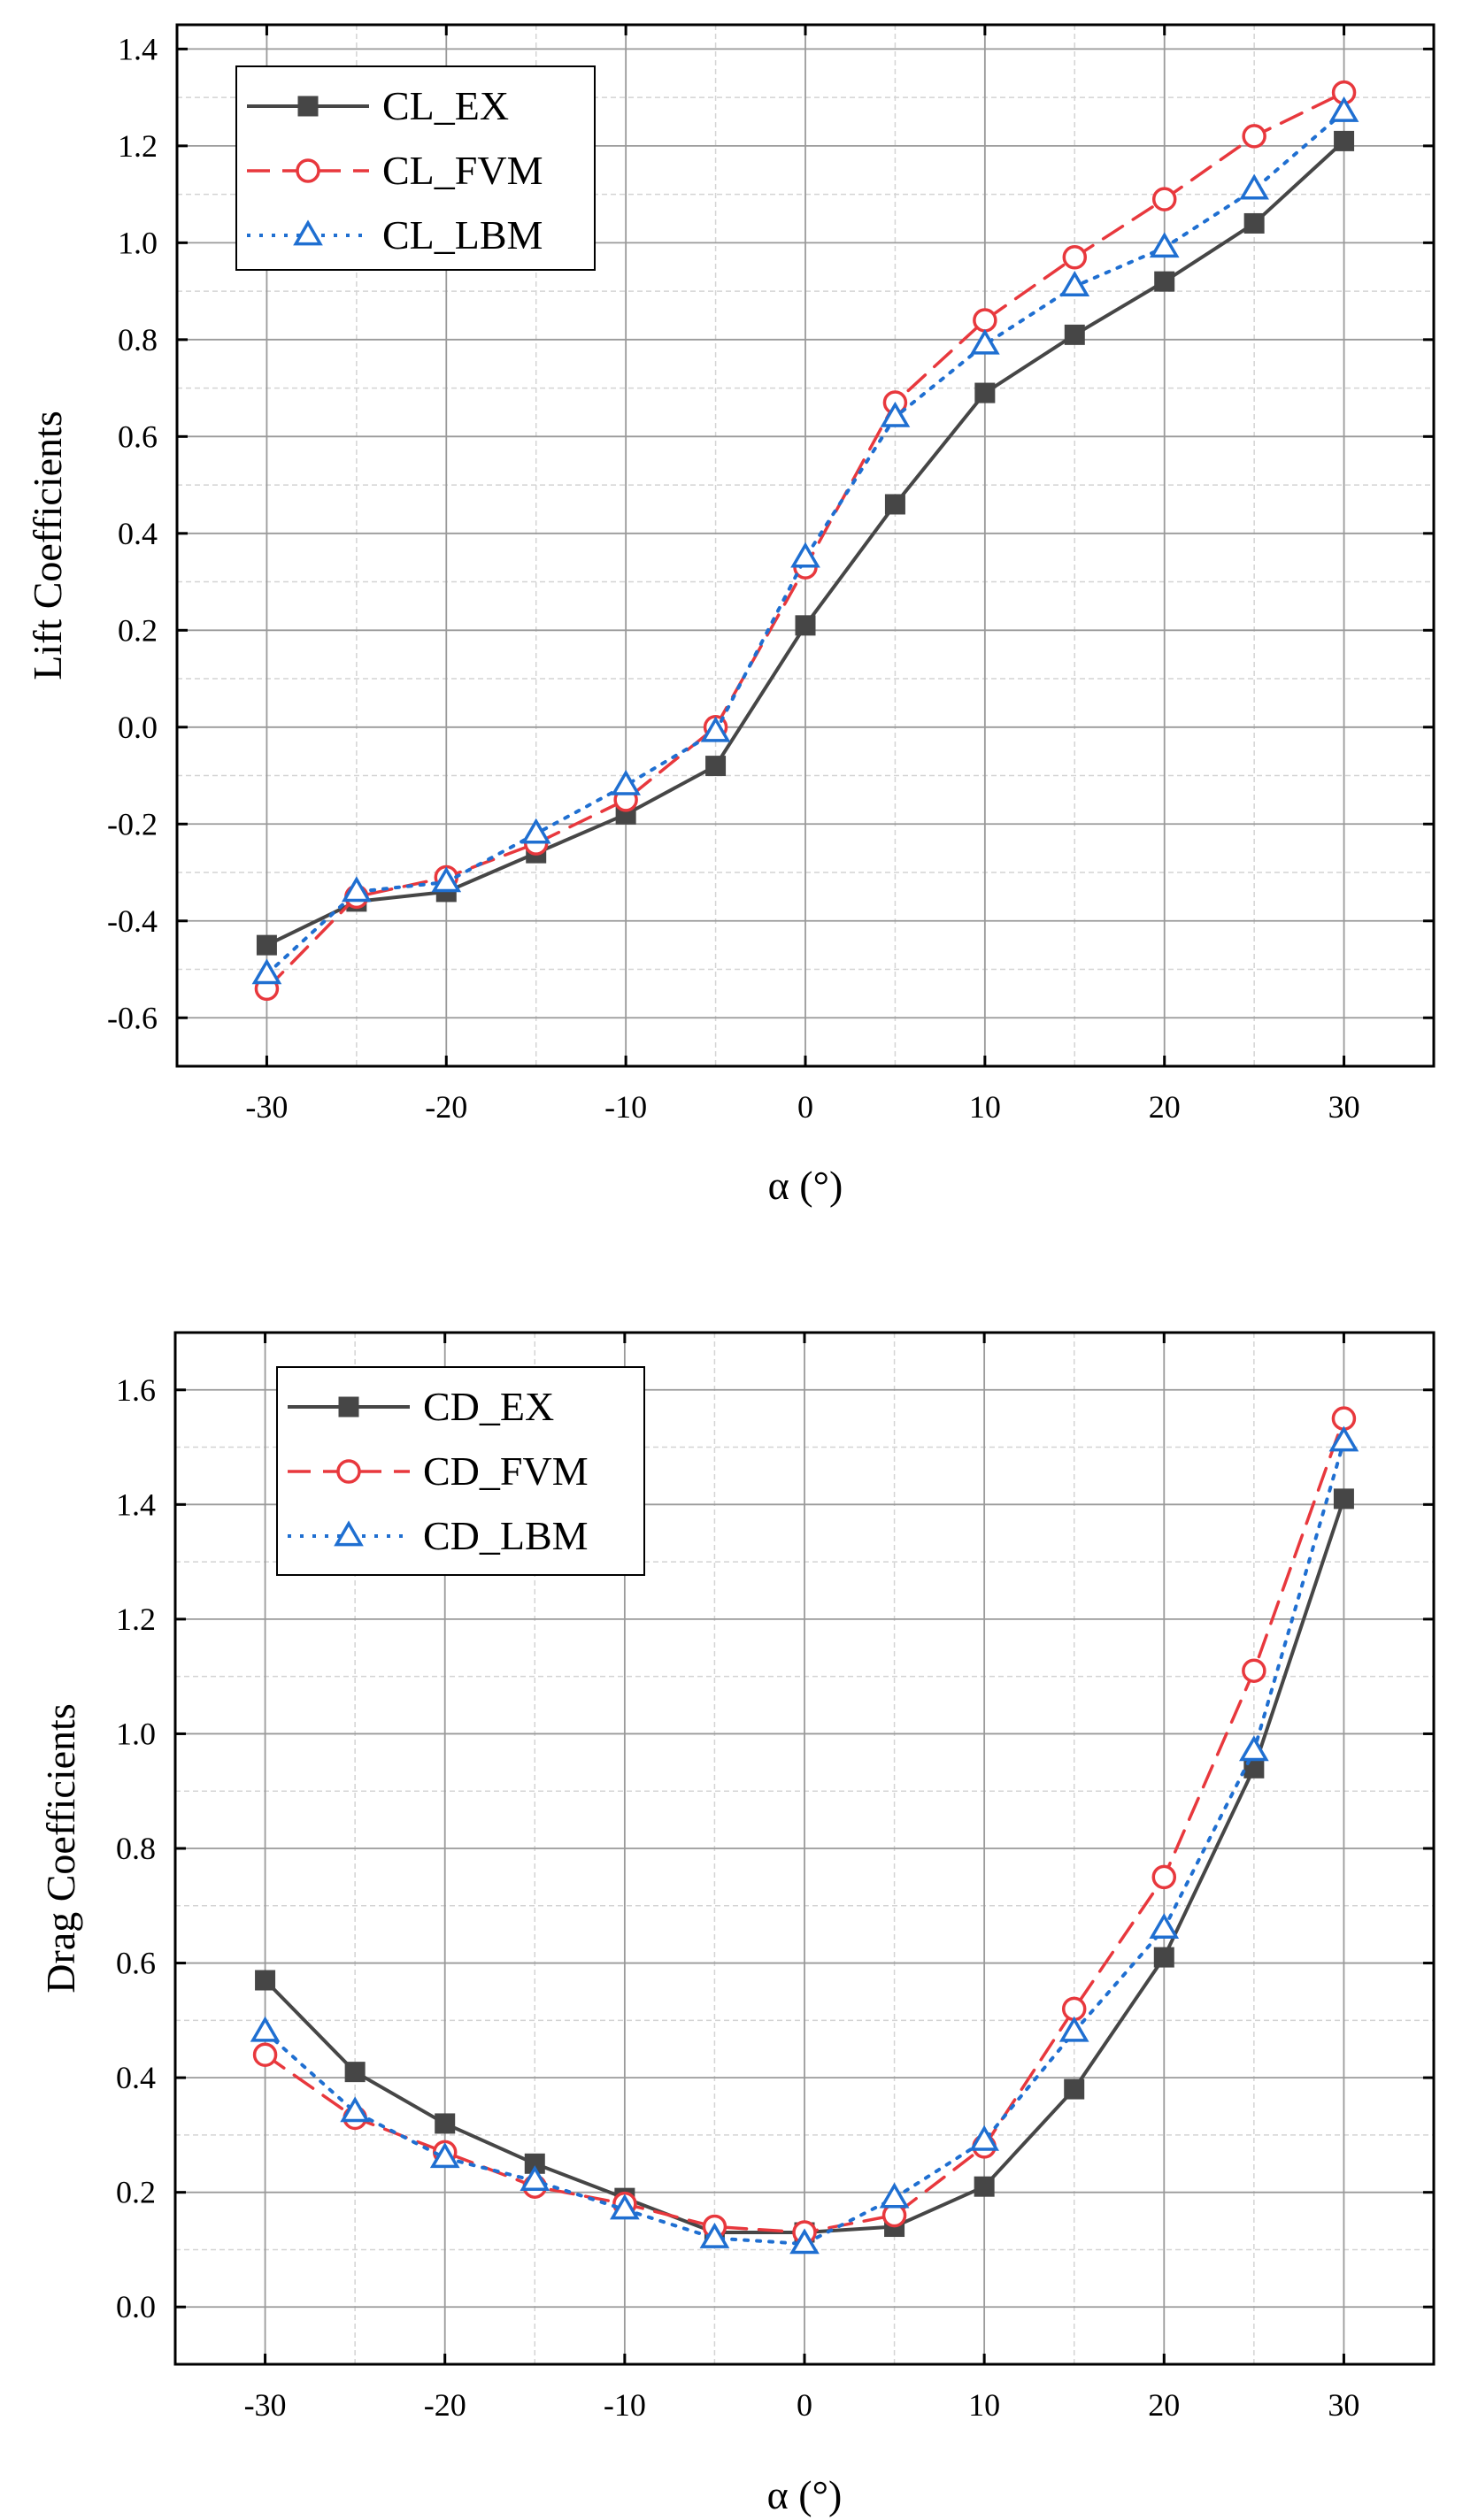 The height and width of the screenshot is (2520, 1478). What do you see at coordinates (1165, 1107) in the screenshot?
I see `x-tick-label: 20` at bounding box center [1165, 1107].